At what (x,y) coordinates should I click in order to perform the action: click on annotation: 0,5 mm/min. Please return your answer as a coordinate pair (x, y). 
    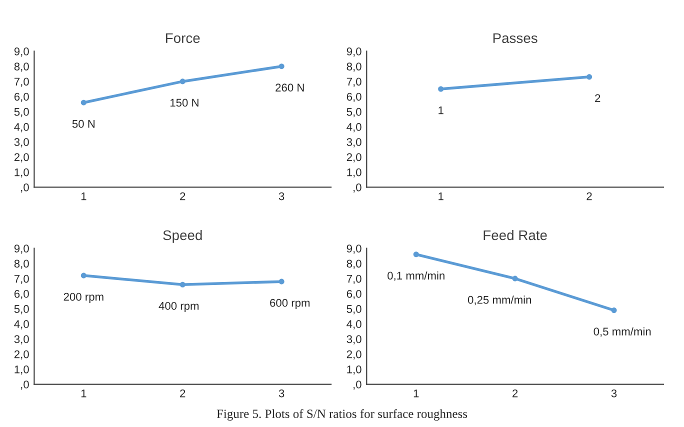
    Looking at the image, I should click on (622, 332).